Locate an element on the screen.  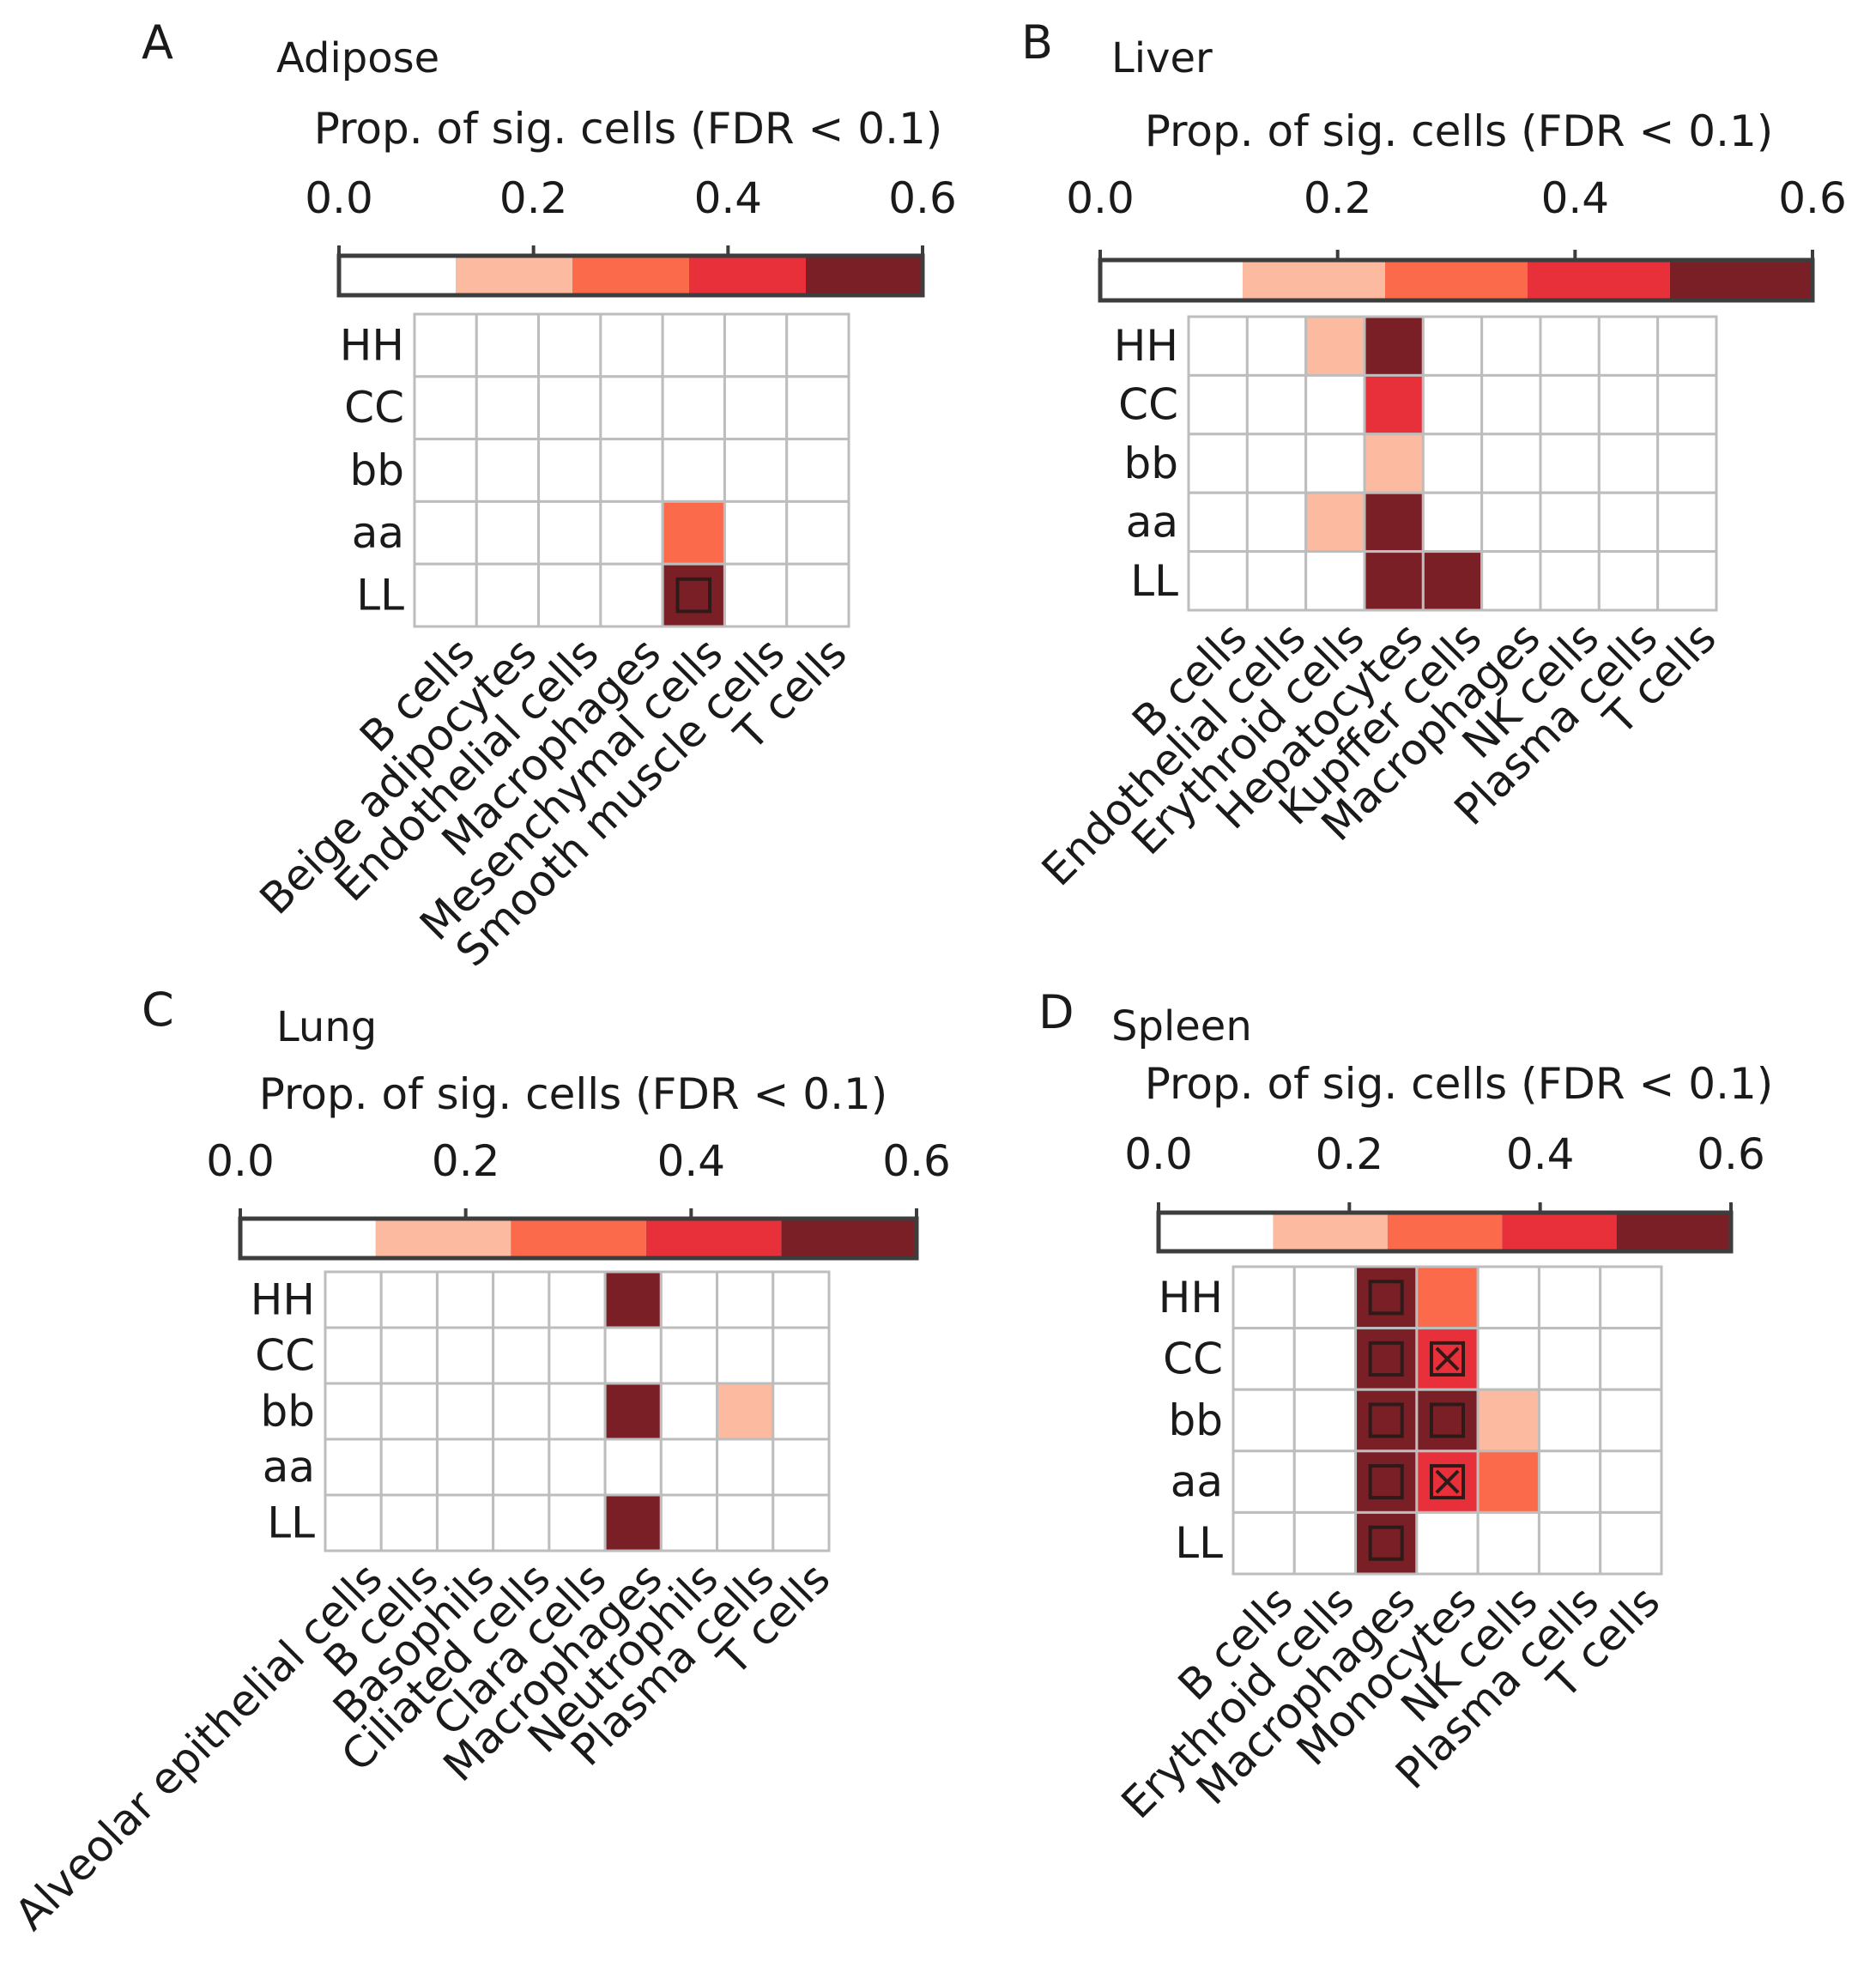
row-label: LL is located at coordinates (1199, 1543).